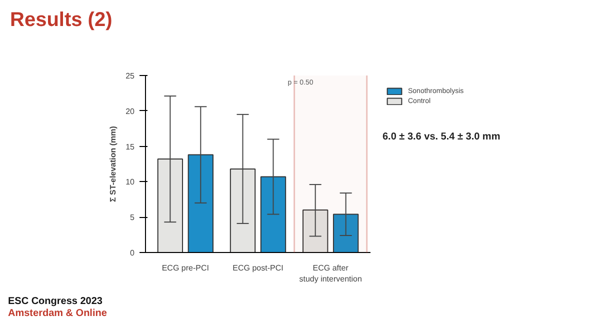  I want to click on x-tick-label: ECG post-PCI, so click(258, 268).